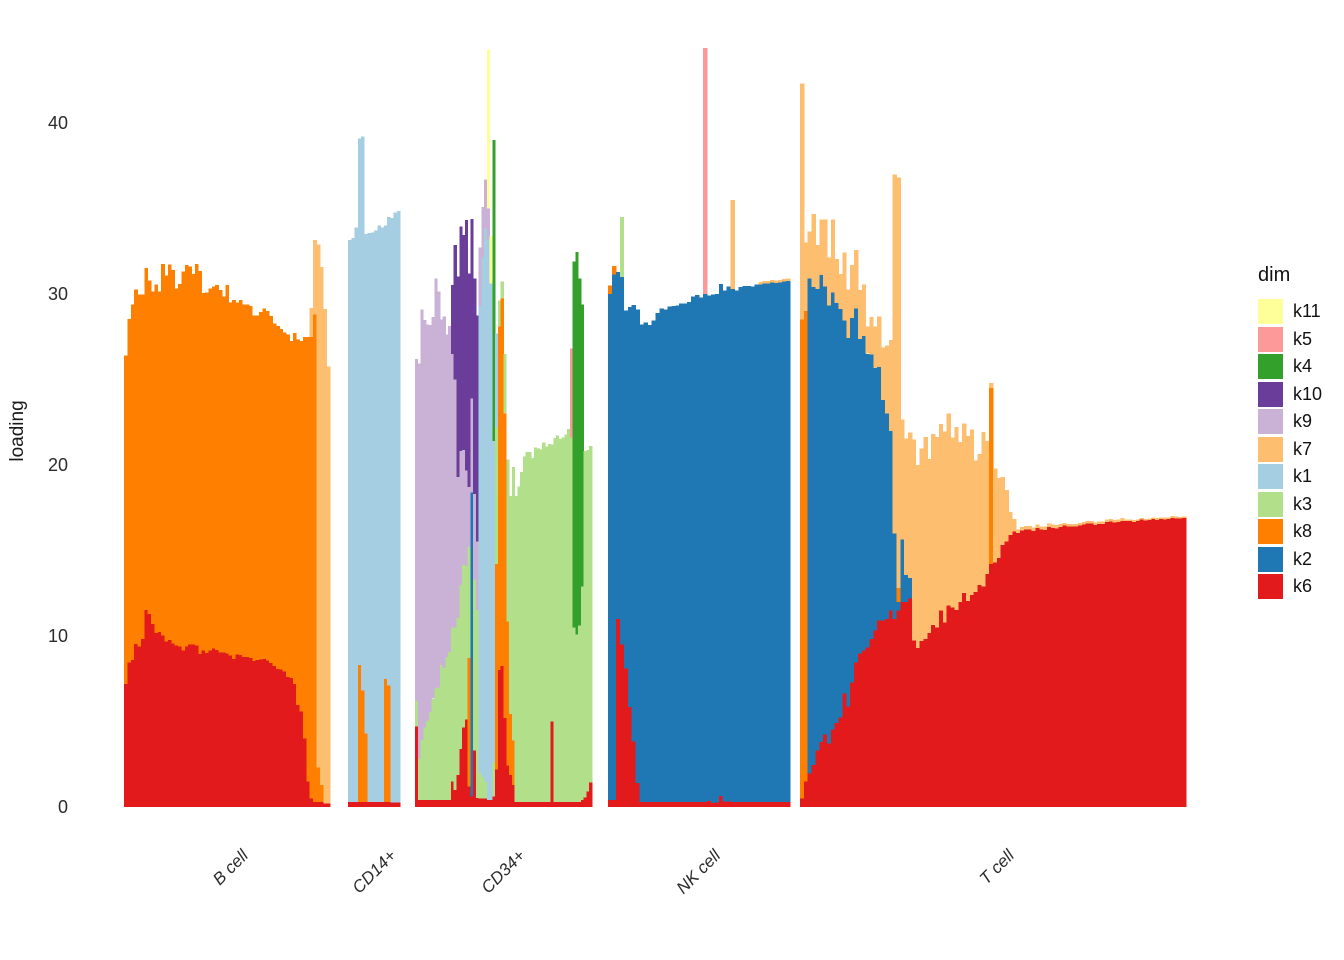 This screenshot has width=1344, height=960. I want to click on legend-item: k1, so click(1301, 477).